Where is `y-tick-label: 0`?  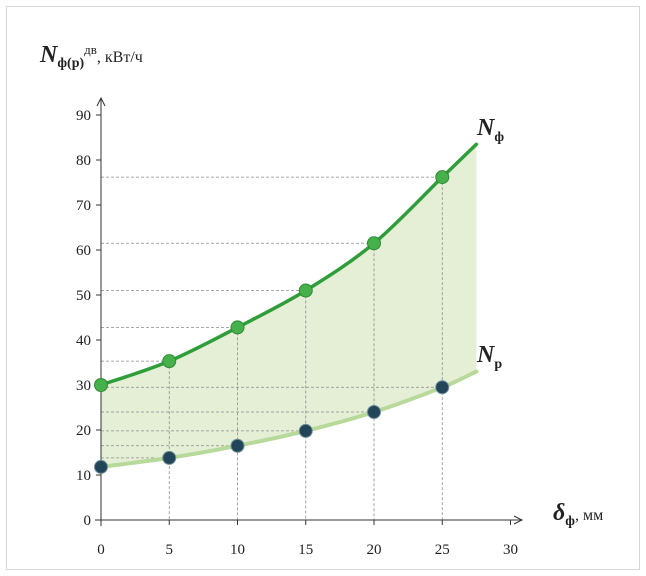
y-tick-label: 0 is located at coordinates (88, 521).